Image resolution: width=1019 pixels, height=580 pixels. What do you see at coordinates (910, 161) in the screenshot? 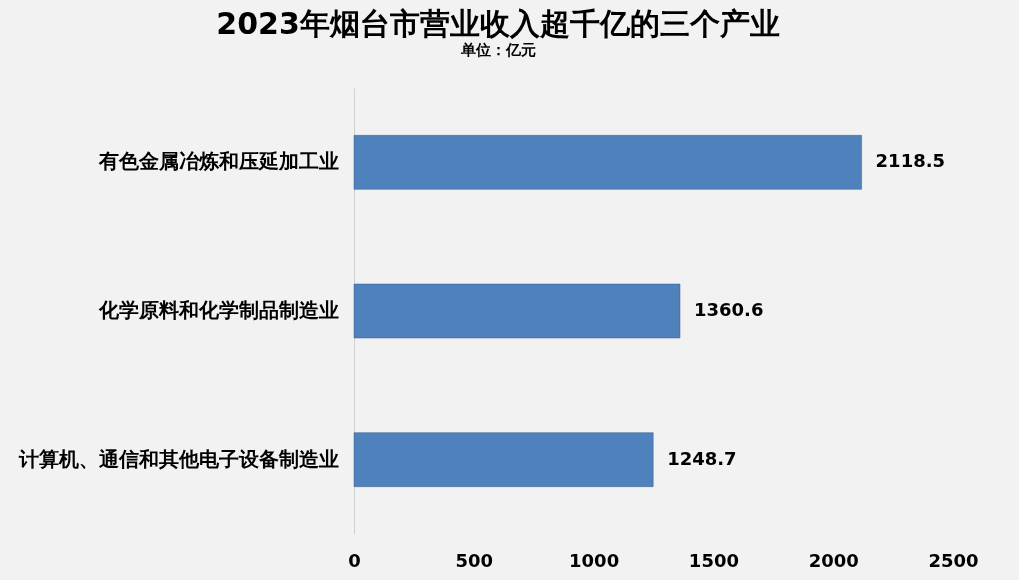
I see `data-label: 2118.5` at bounding box center [910, 161].